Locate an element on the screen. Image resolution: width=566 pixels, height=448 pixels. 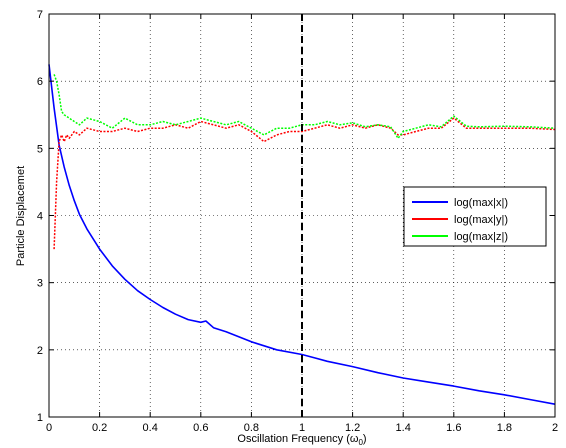
x-tick-label: 1 is located at coordinates (302, 428).